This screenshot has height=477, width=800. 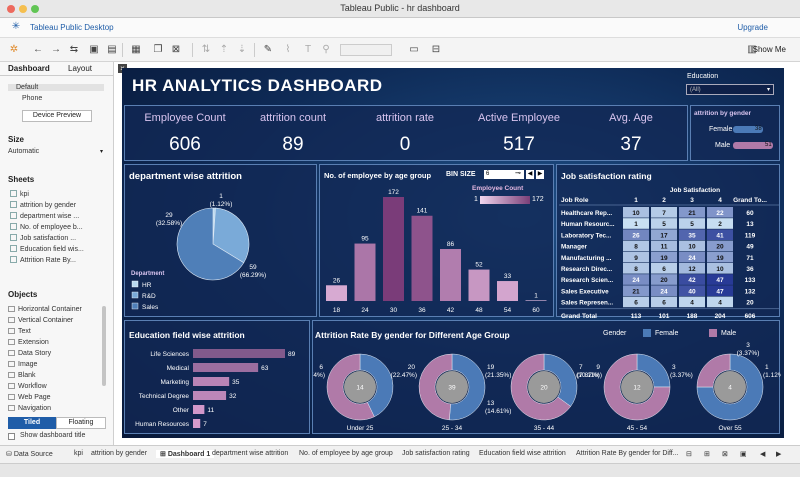 What do you see at coordinates (27, 386) in the screenshot?
I see `object-item: Workflow` at bounding box center [27, 386].